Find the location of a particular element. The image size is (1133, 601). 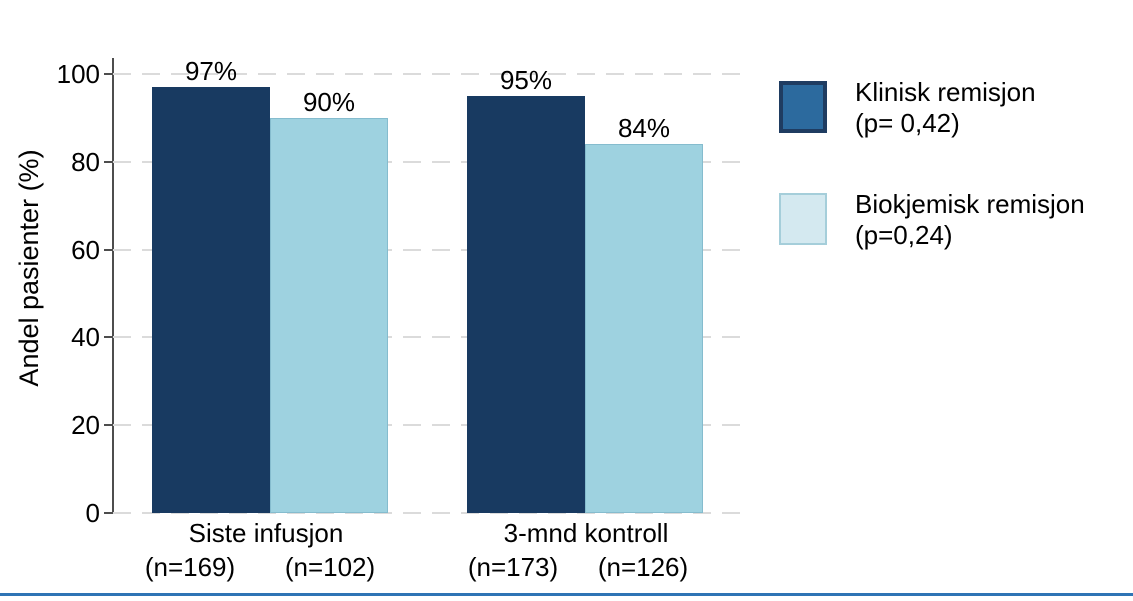

n-label-siste-infusjon-klinisk-remisjon: (n=169) is located at coordinates (190, 567).